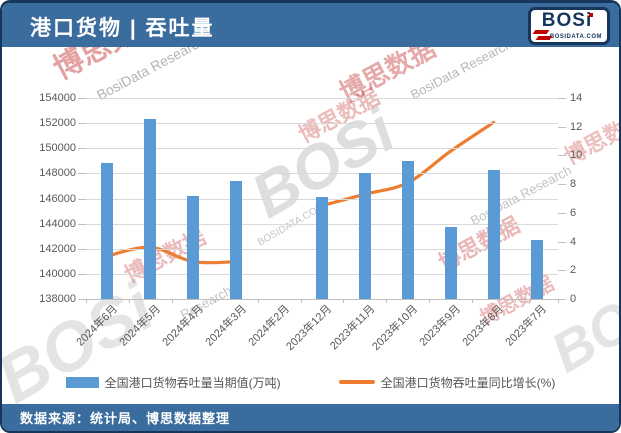 This screenshot has height=433, width=621. What do you see at coordinates (192, 382) in the screenshot?
I see `legend-label-throughput: 全国港口货物吞吐量当期值(万吨)` at bounding box center [192, 382].